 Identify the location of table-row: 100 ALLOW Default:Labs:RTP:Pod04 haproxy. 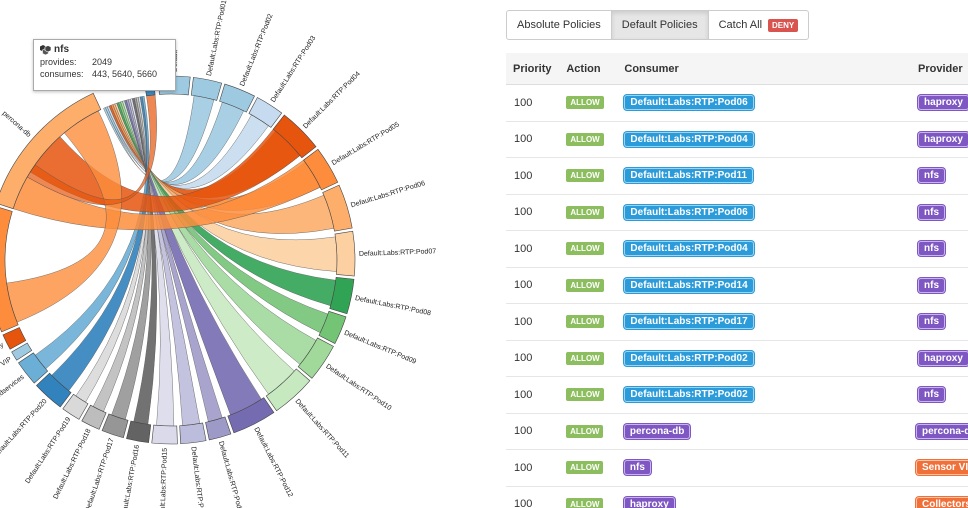
(737, 140).